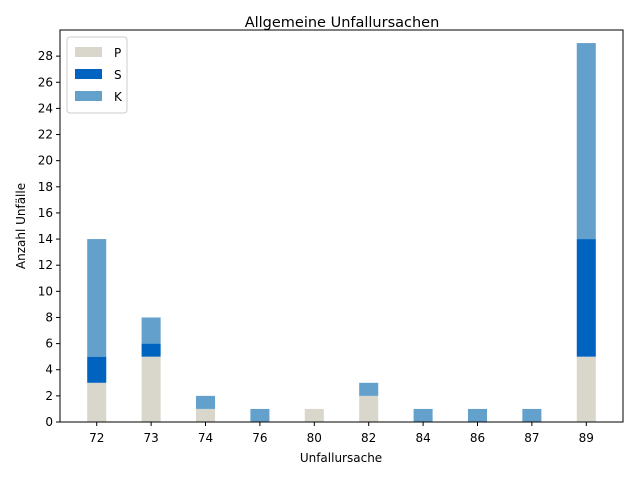  What do you see at coordinates (117, 53) in the screenshot?
I see `legend-label-P: P` at bounding box center [117, 53].